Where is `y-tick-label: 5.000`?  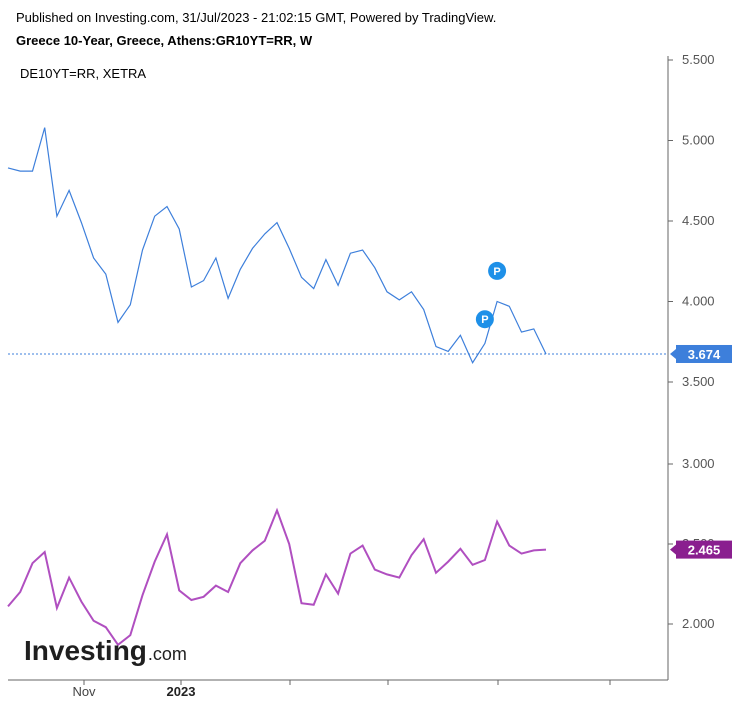 y-tick-label: 5.000 is located at coordinates (698, 140).